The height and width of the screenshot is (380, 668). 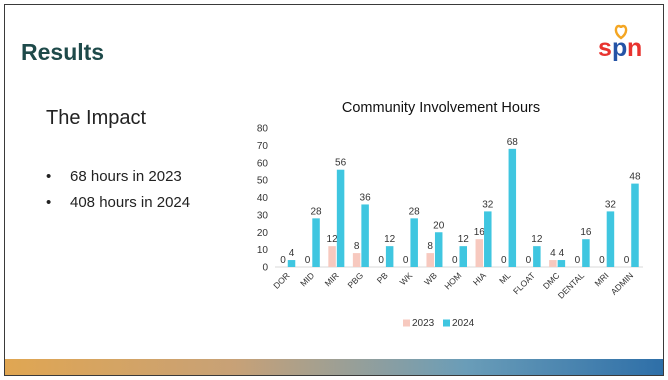 What do you see at coordinates (553, 253) in the screenshot?
I see `data-label-2023: 4` at bounding box center [553, 253].